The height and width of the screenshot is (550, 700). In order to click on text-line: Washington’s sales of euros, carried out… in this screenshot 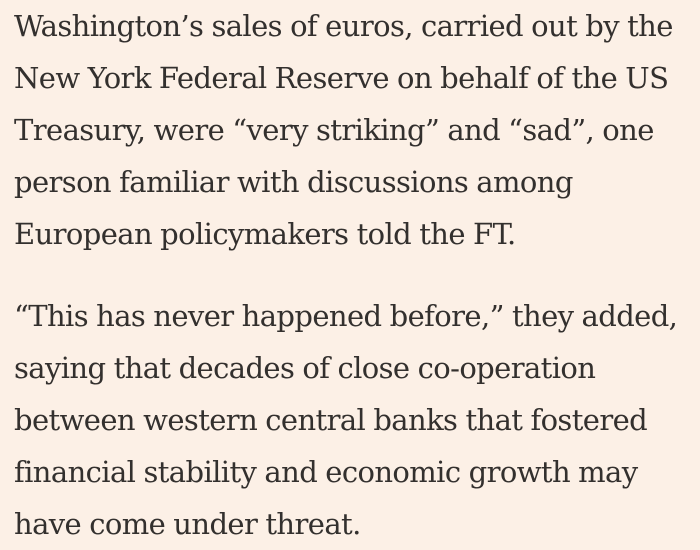, I will do `click(343, 26)`.